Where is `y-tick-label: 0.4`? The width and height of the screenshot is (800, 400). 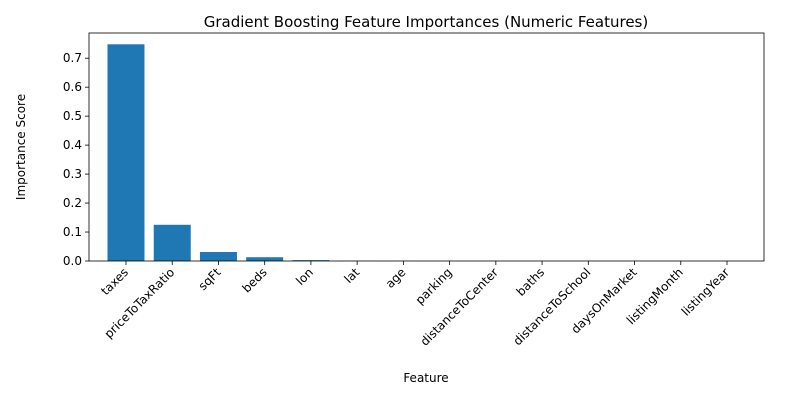
y-tick-label: 0.4 is located at coordinates (72, 145).